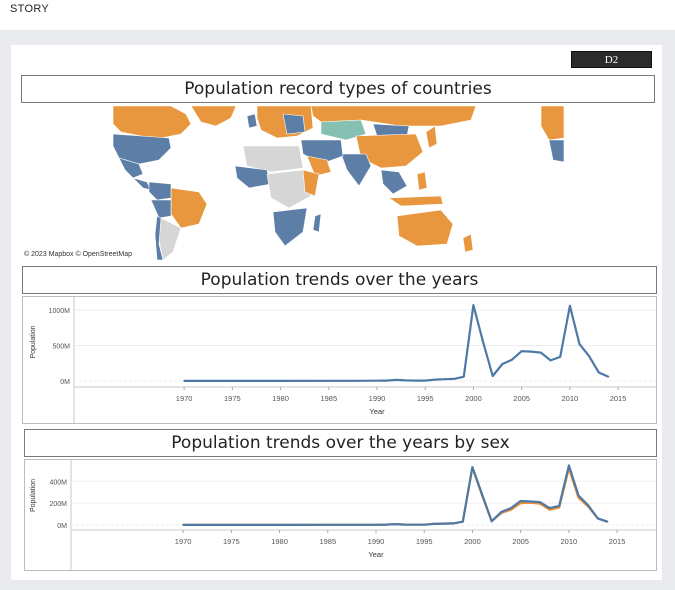  What do you see at coordinates (159, 238) in the screenshot?
I see `map-region-chile` at bounding box center [159, 238].